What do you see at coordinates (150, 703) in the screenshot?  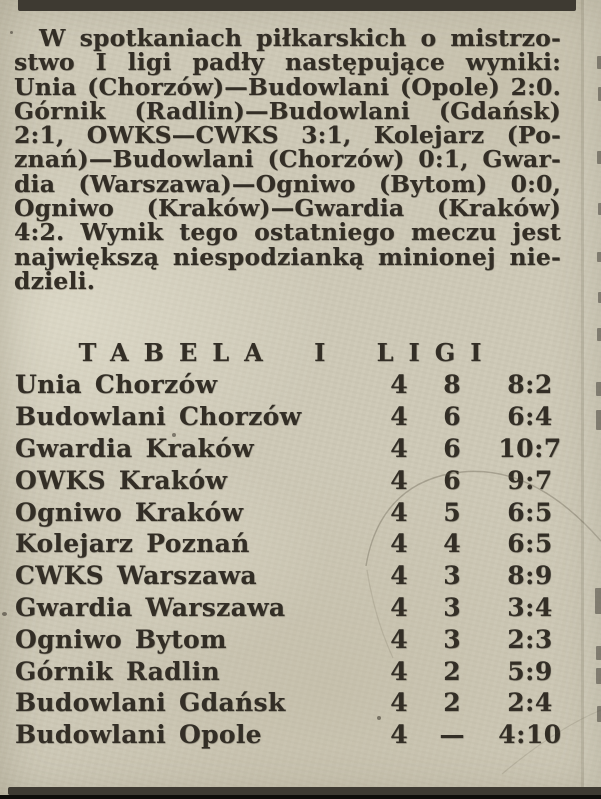 I see `team-name: Budowlani Gdańsk` at bounding box center [150, 703].